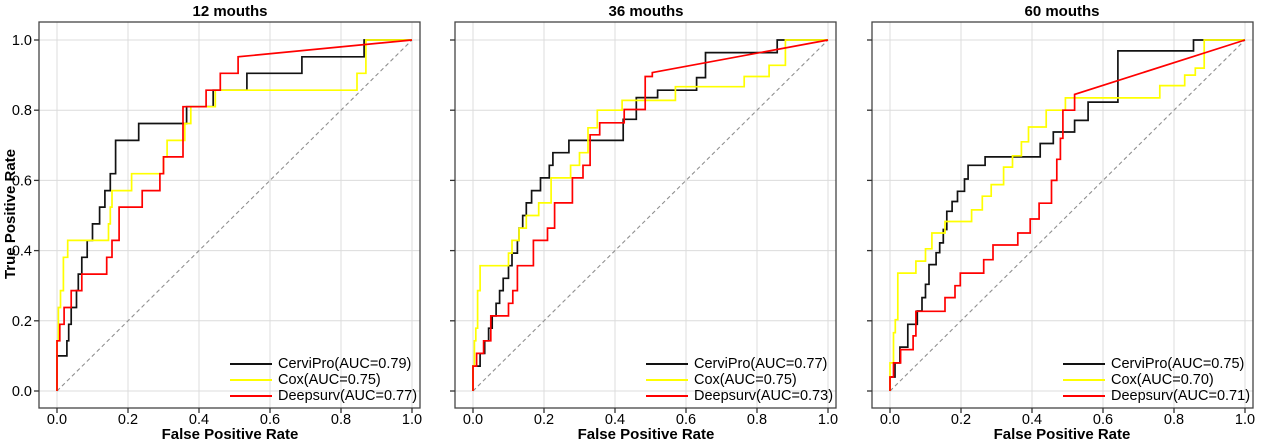 Image resolution: width=1268 pixels, height=444 pixels. I want to click on y-tick-label: 0.8, so click(22, 111).